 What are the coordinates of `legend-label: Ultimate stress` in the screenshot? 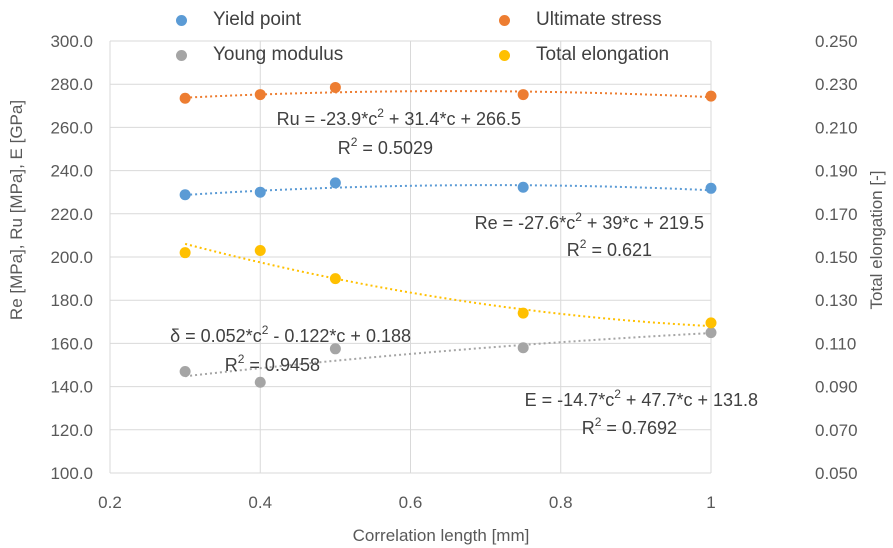 It's located at (599, 19).